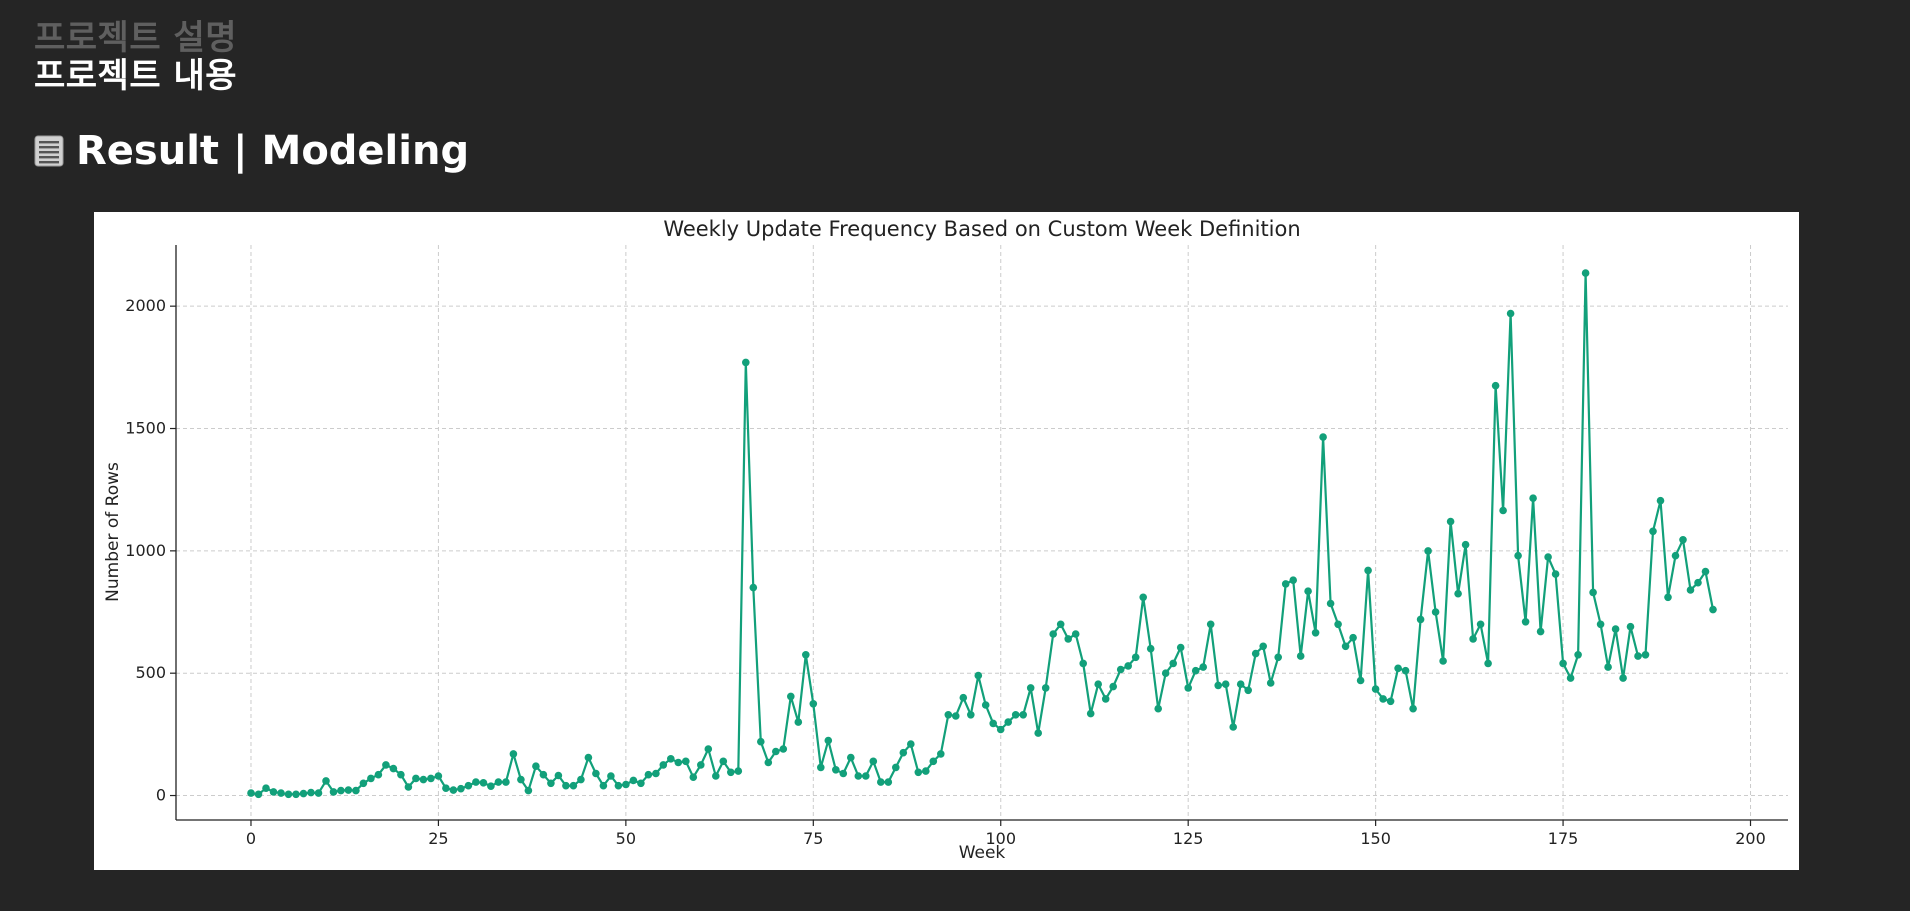 The height and width of the screenshot is (911, 1910). Describe the element at coordinates (136, 38) in the screenshot. I see `previous-section-heading: 프로젝트 설명` at that location.